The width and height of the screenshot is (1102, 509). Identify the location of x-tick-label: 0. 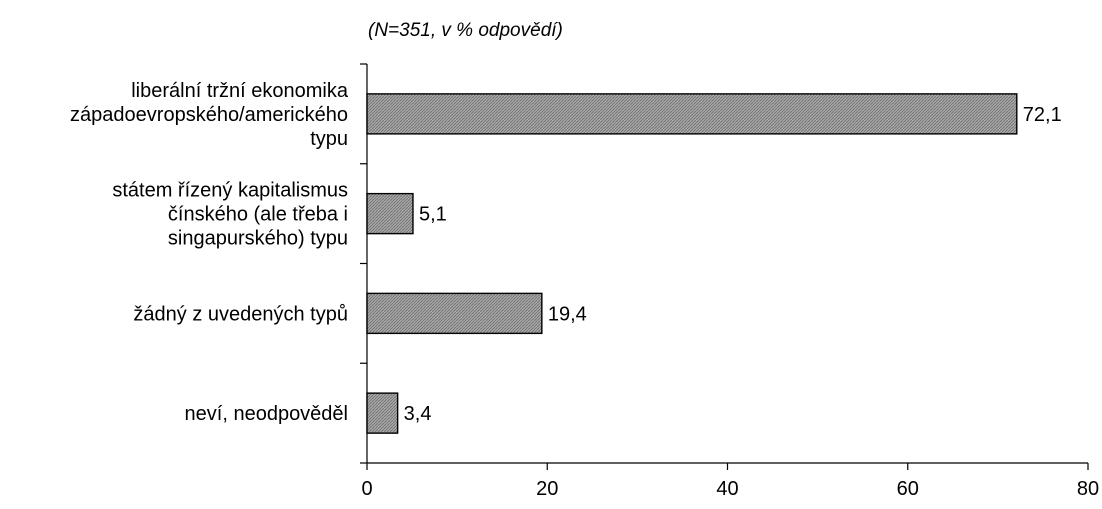
(366, 489).